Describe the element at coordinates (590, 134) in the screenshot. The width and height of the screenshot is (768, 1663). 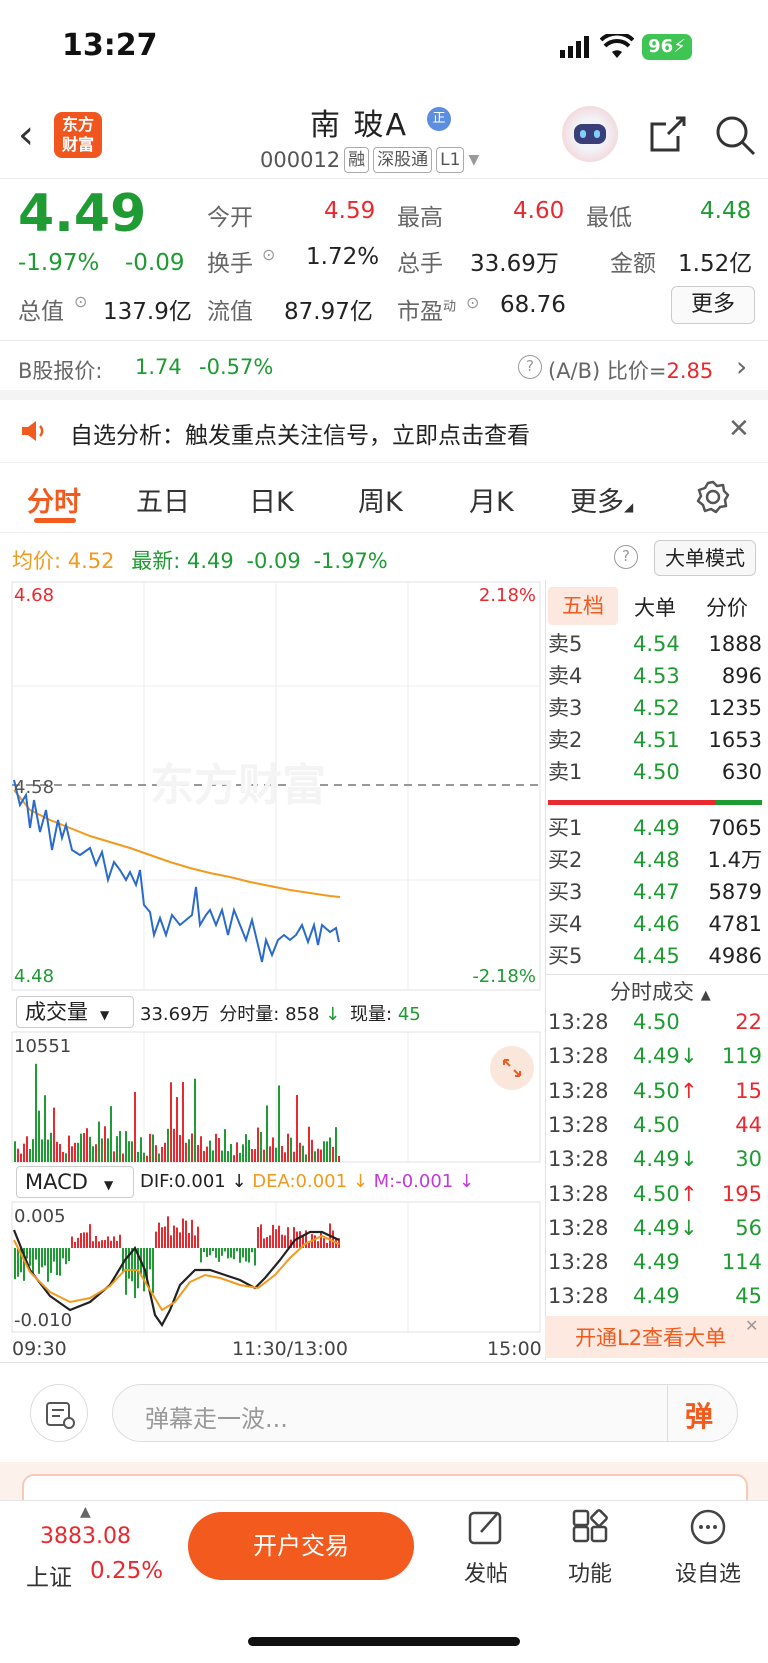
I see `robot-avatar-icon` at that location.